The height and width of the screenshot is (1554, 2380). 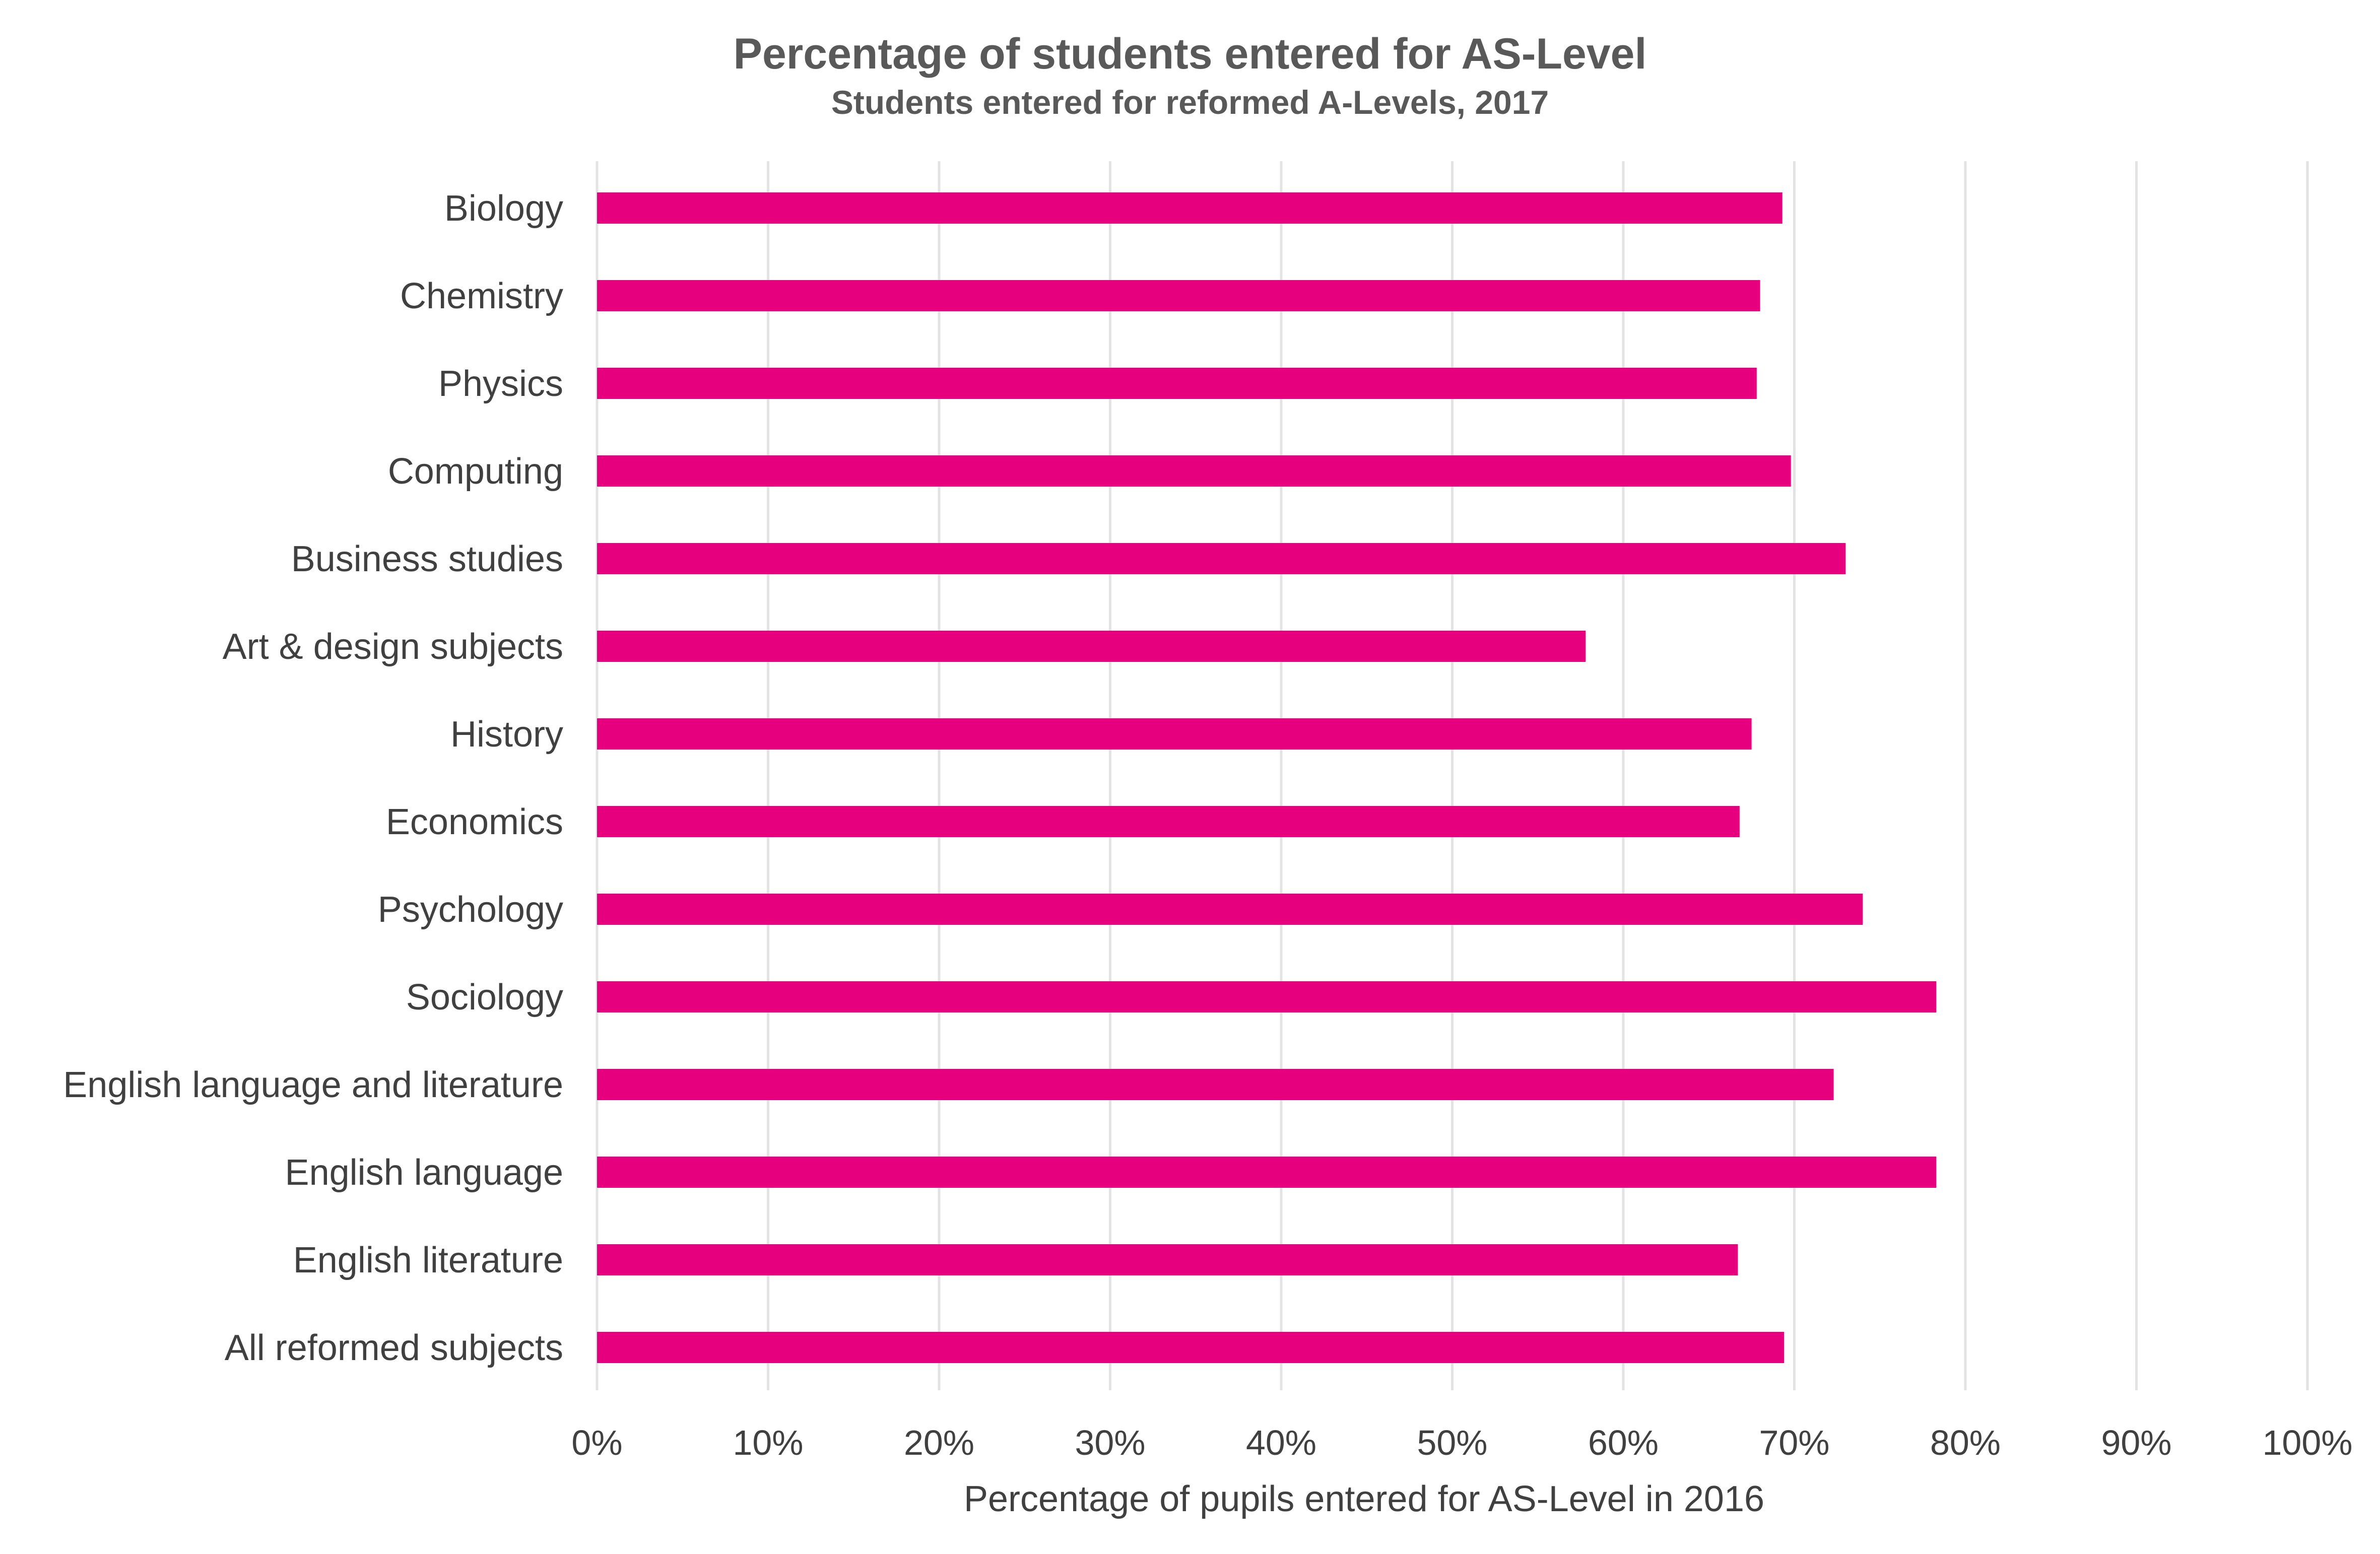 I want to click on x-tick-label: 100%, so click(x=2307, y=1442).